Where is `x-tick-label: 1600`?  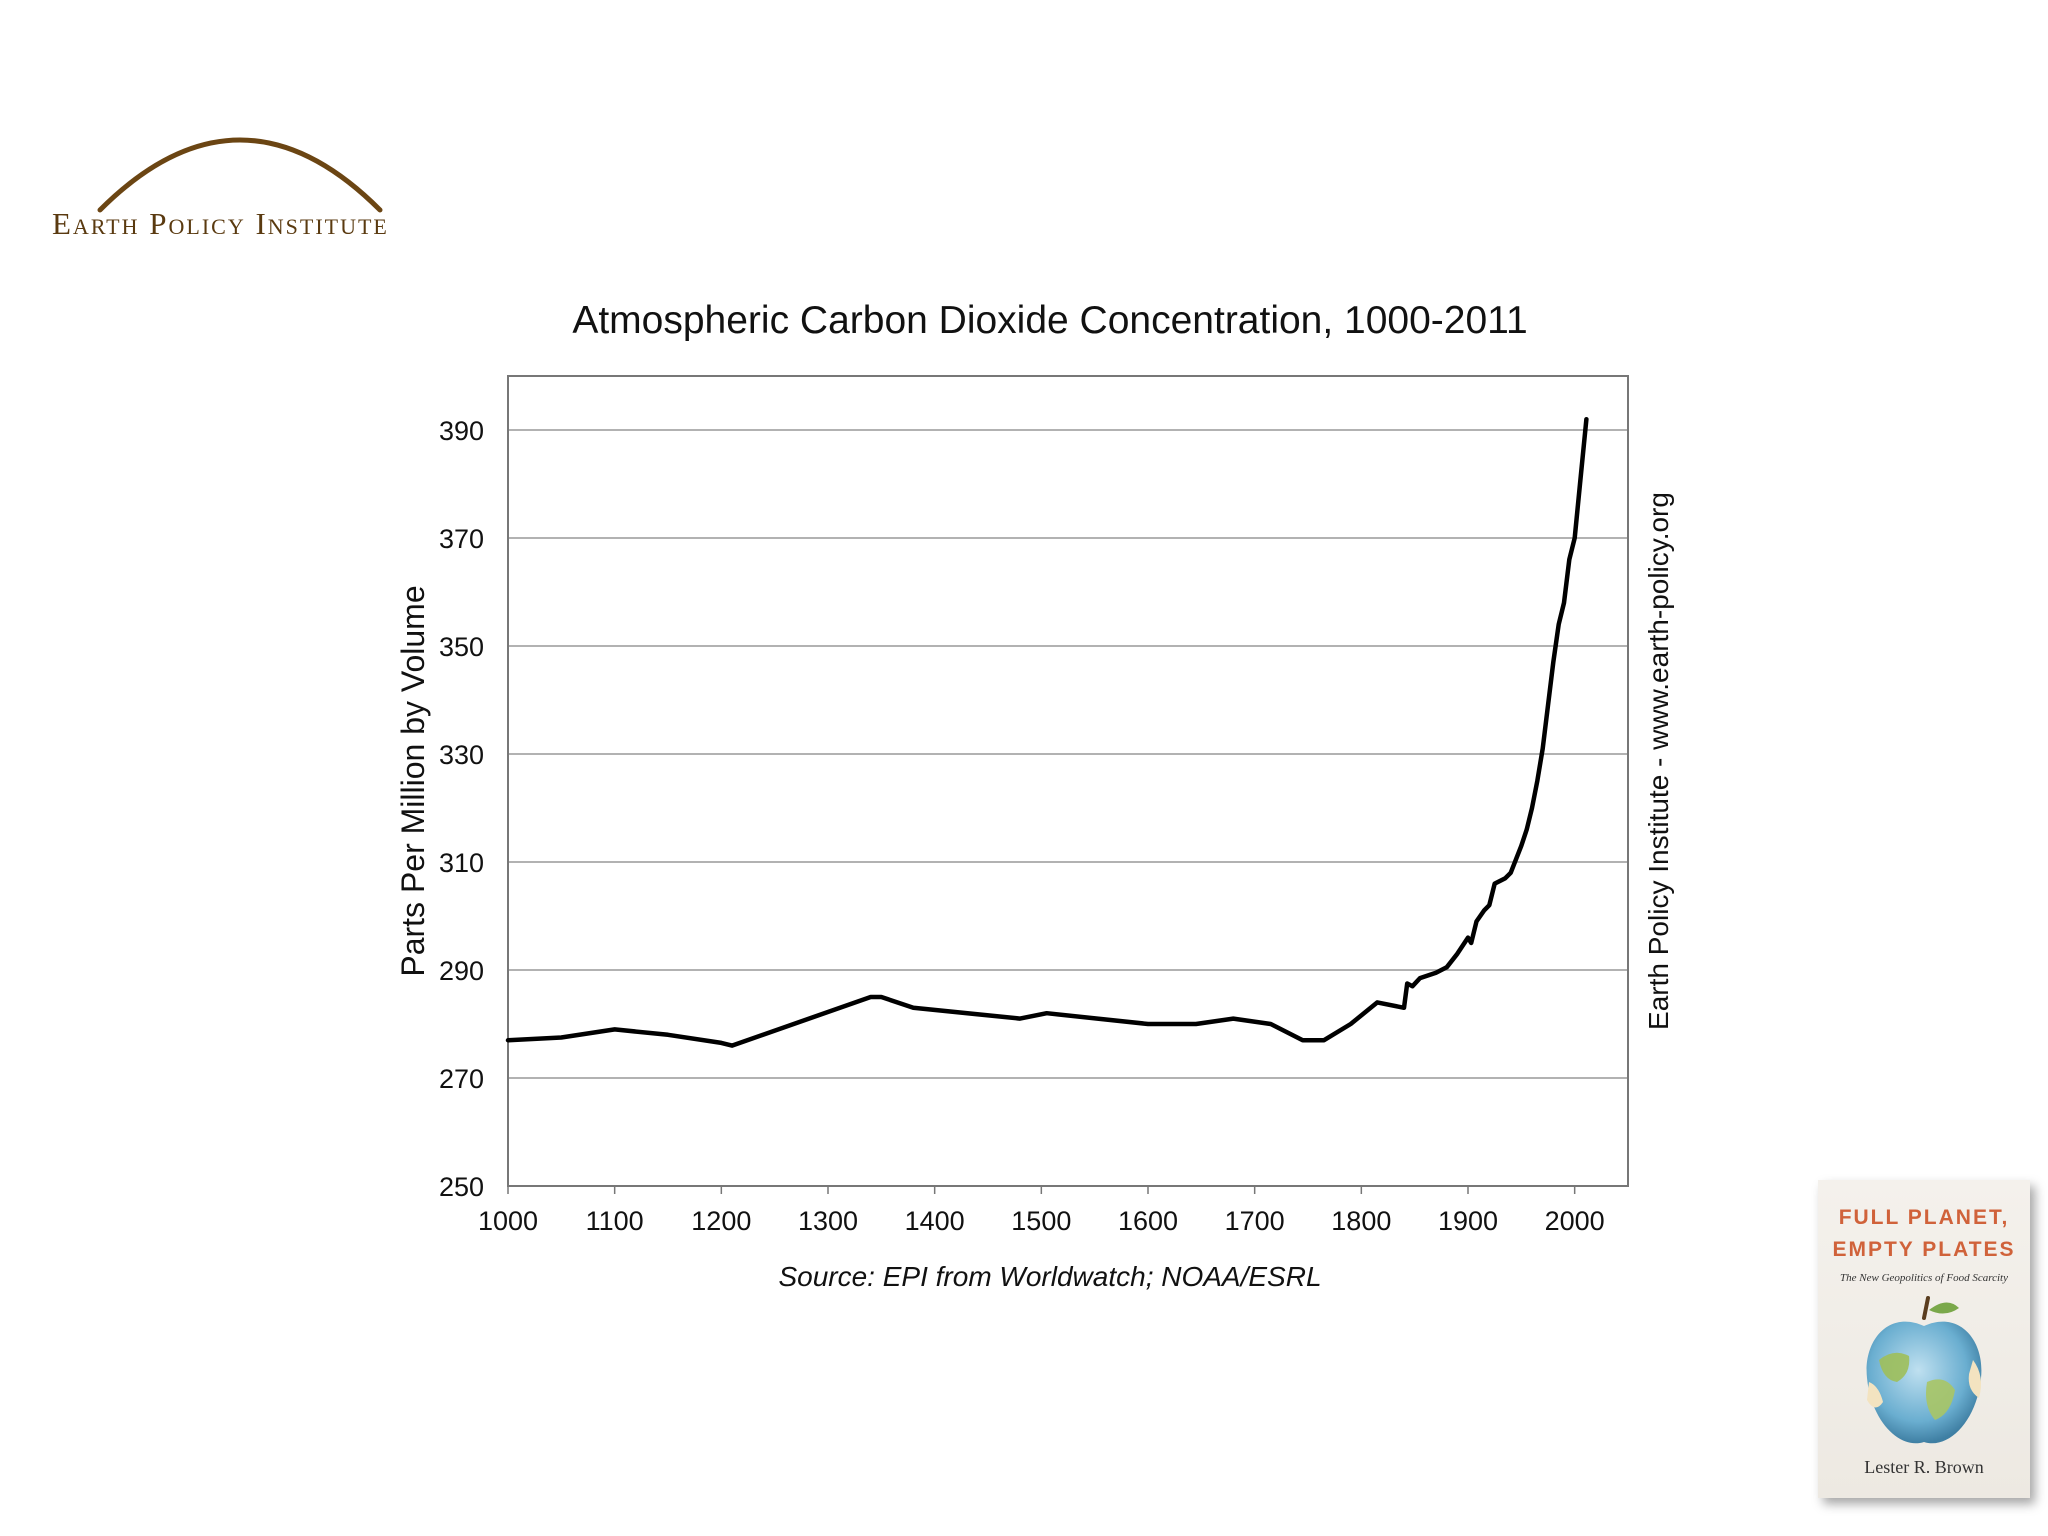
x-tick-label: 1600 is located at coordinates (1148, 1221).